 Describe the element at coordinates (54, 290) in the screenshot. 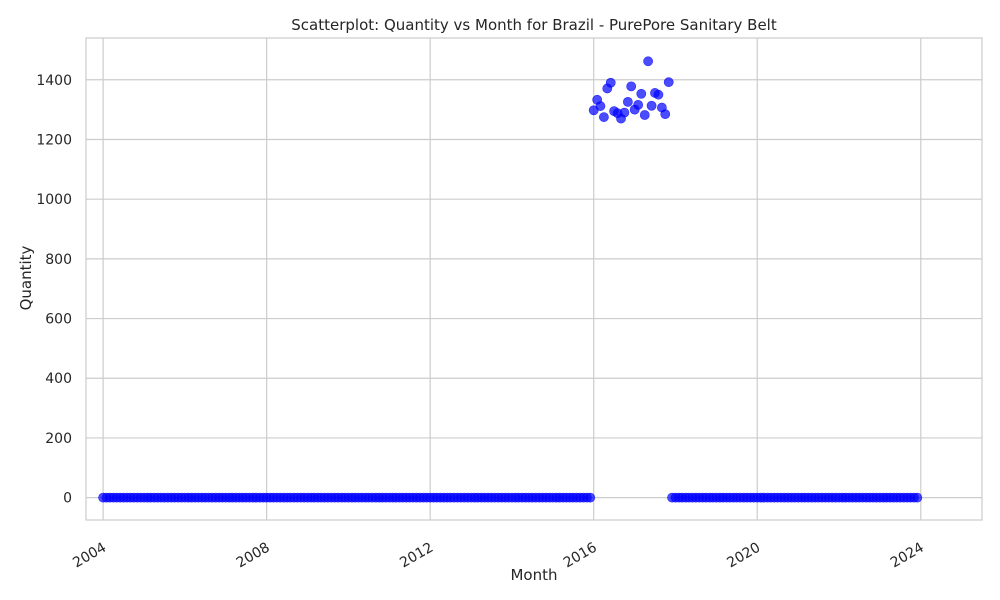

I see `y-axis-ticks: 0 200 400 600 800 1000 1200 1400` at that location.